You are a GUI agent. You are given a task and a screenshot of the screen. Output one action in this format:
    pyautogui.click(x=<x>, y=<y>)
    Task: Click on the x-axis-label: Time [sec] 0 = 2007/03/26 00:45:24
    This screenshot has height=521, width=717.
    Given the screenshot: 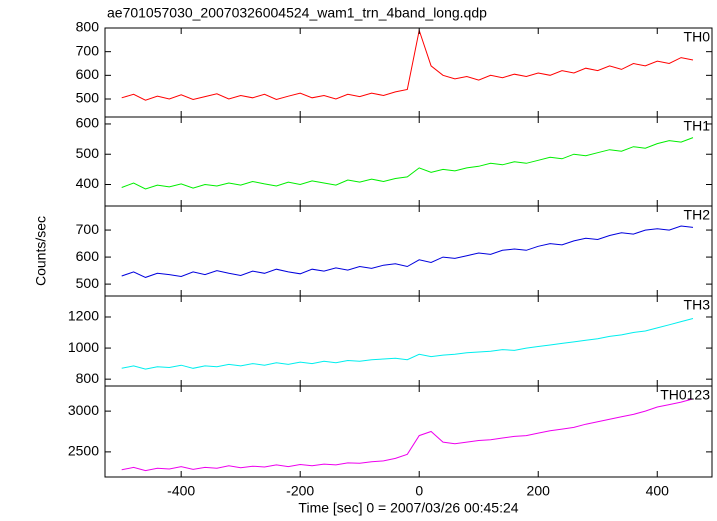 What is the action you would take?
    pyautogui.click(x=408, y=508)
    